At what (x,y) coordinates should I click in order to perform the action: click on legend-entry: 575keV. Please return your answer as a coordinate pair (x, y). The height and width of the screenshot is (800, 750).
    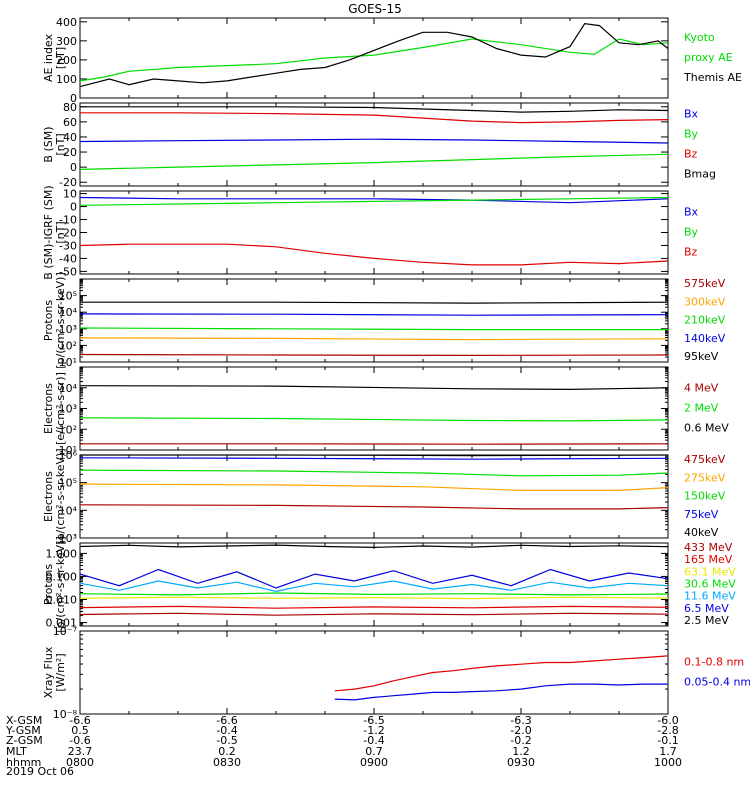
    Looking at the image, I should click on (705, 283).